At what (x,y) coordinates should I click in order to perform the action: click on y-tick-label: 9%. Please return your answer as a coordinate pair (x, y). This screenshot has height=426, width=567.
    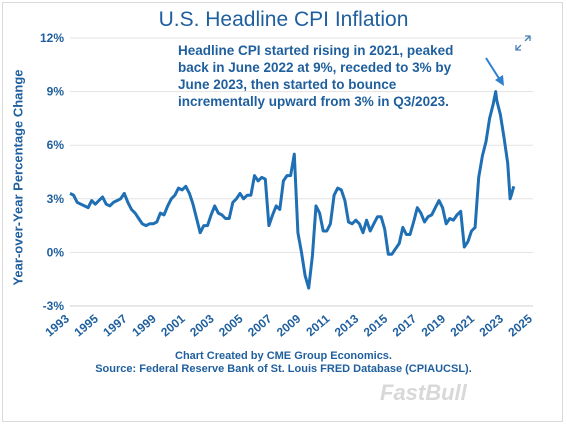
    Looking at the image, I should click on (56, 92).